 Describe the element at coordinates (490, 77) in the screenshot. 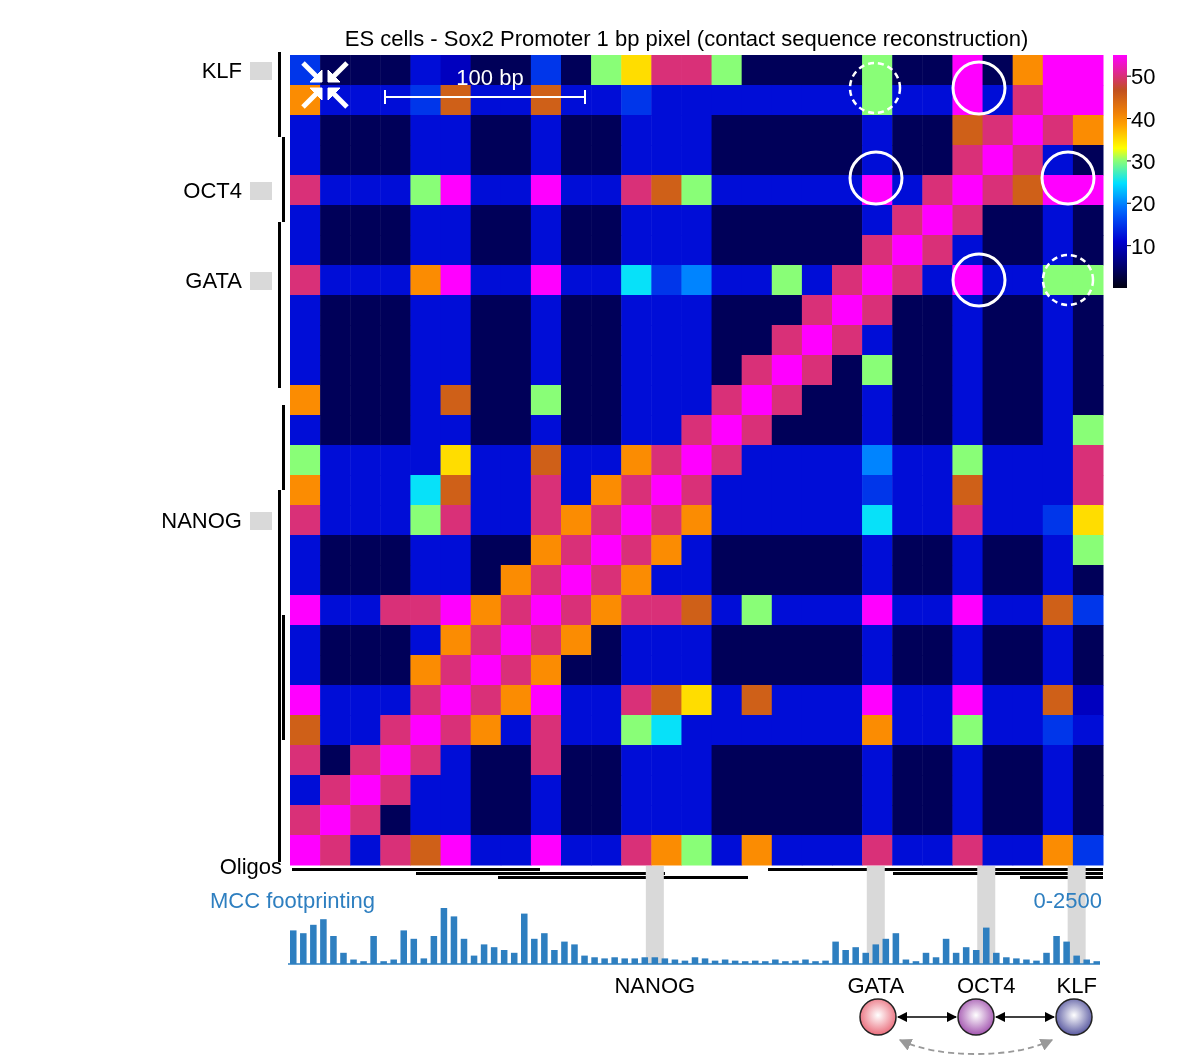

I see `annotation: 100 bp` at that location.